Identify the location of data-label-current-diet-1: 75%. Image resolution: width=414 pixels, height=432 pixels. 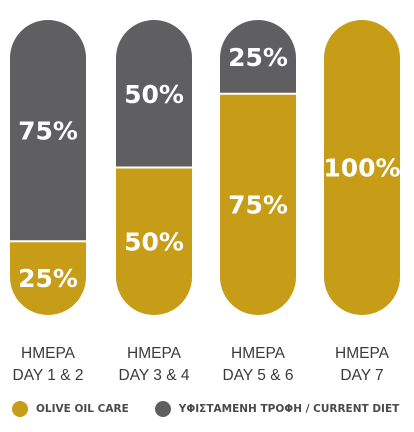
(48, 131).